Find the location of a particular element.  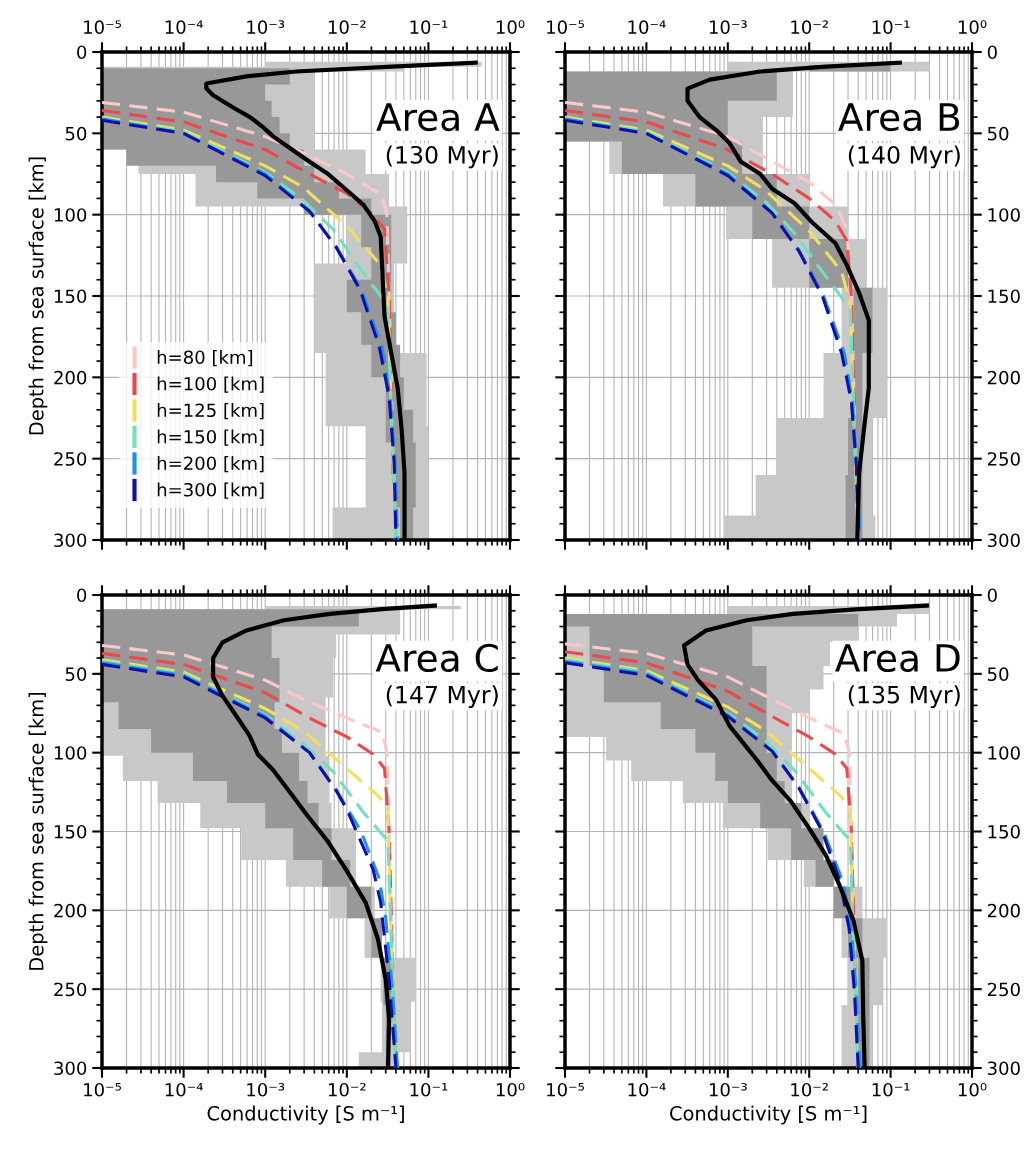

legend-label: h=100 [km] is located at coordinates (210, 384).